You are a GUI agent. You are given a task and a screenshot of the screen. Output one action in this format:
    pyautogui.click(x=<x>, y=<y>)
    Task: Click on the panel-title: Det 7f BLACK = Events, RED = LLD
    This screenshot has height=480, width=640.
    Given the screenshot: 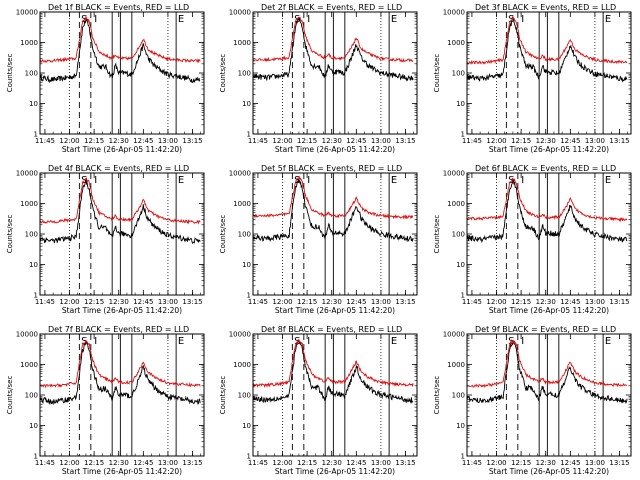 What is the action you would take?
    pyautogui.click(x=118, y=329)
    